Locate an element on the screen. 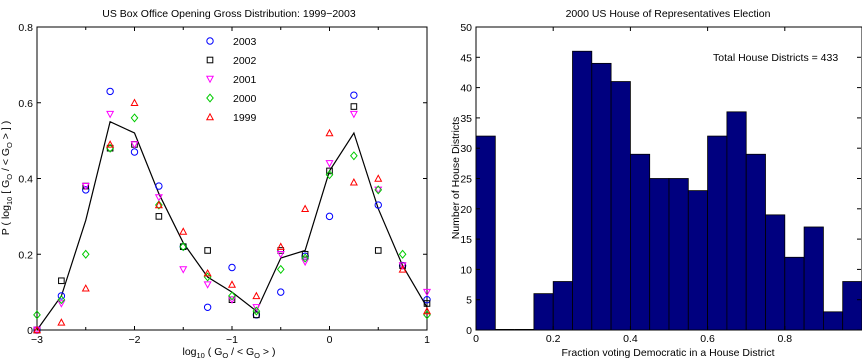 The height and width of the screenshot is (362, 862). x-tick-label: 0.4 is located at coordinates (630, 339).